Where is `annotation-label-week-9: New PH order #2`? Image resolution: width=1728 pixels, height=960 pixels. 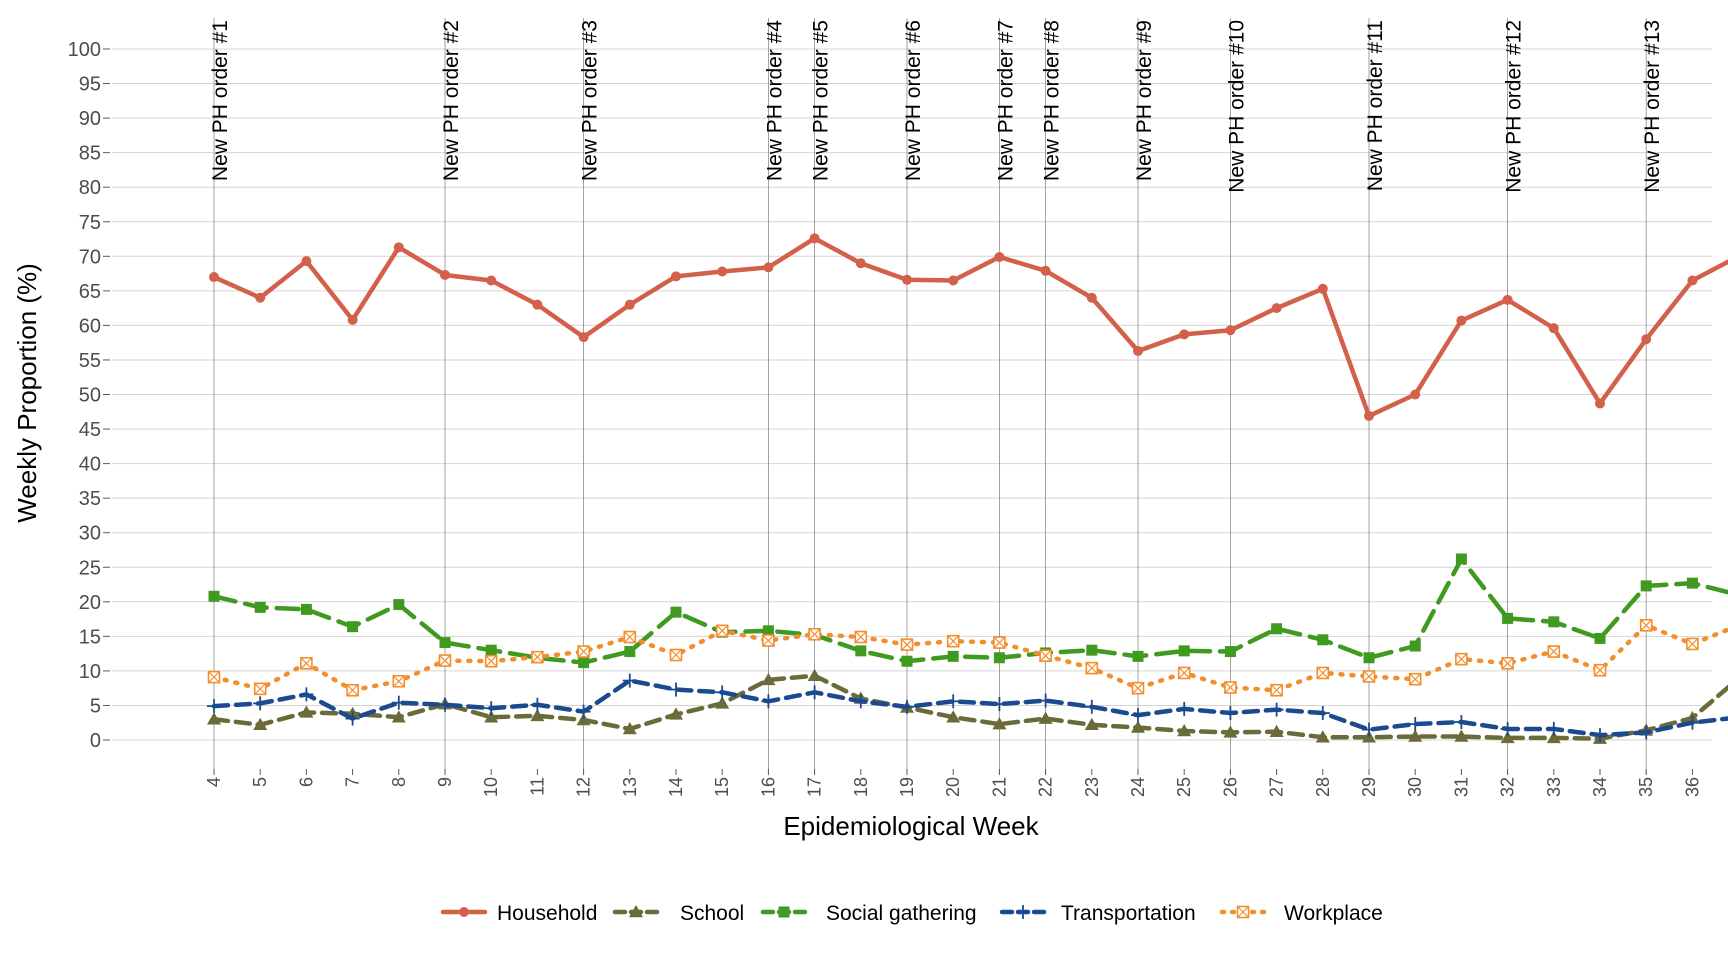
annotation-label-week-9: New PH order #2 is located at coordinates (451, 100).